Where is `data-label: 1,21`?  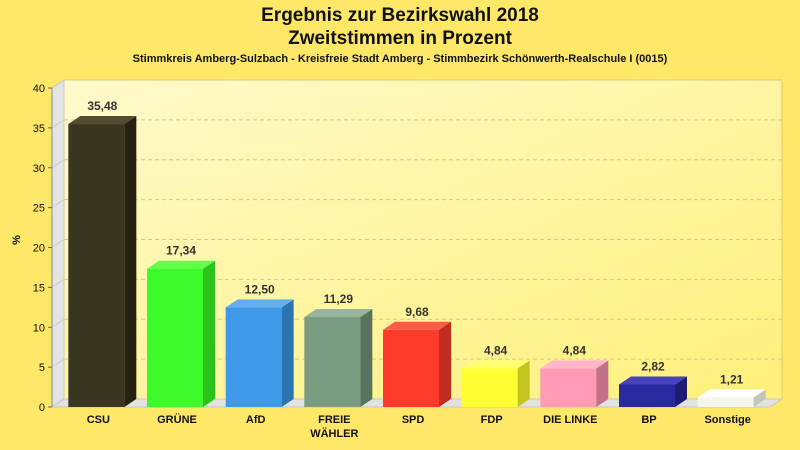 data-label: 1,21 is located at coordinates (732, 379).